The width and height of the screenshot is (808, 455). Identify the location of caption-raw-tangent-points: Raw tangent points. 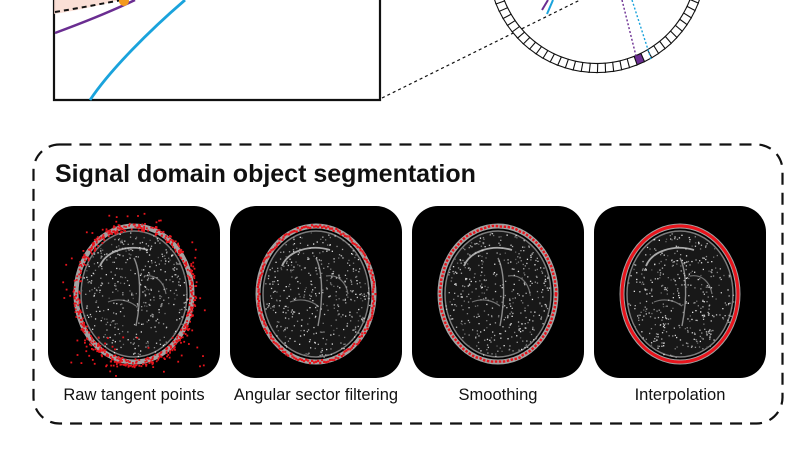
(134, 395).